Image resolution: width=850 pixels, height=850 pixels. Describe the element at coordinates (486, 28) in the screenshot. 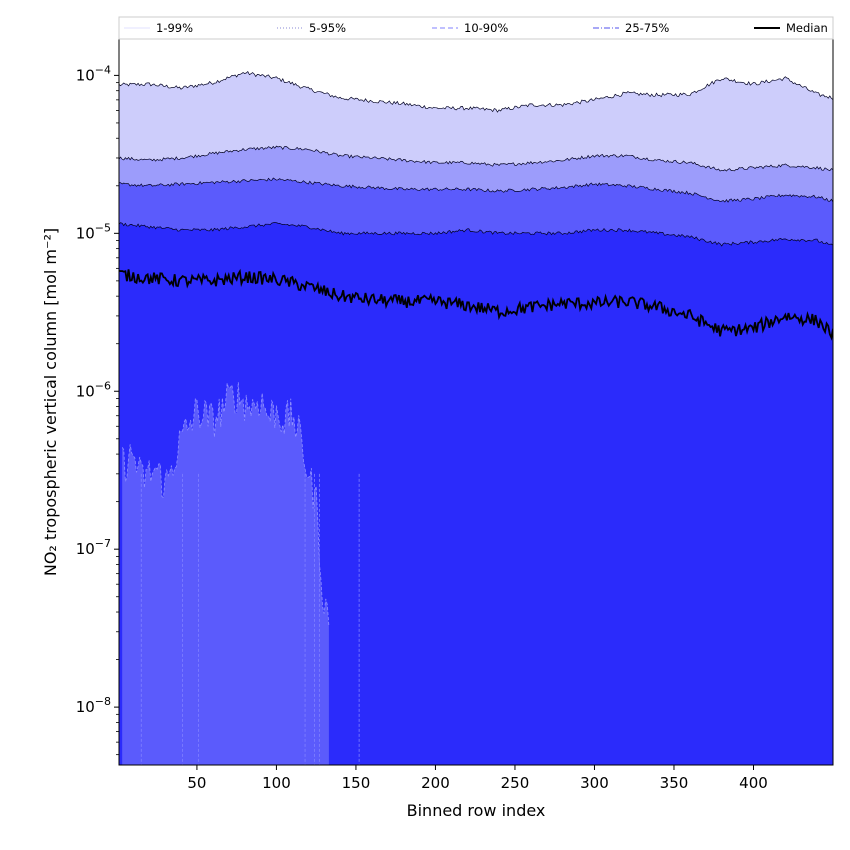

I see `legend-label: 10-90%` at that location.